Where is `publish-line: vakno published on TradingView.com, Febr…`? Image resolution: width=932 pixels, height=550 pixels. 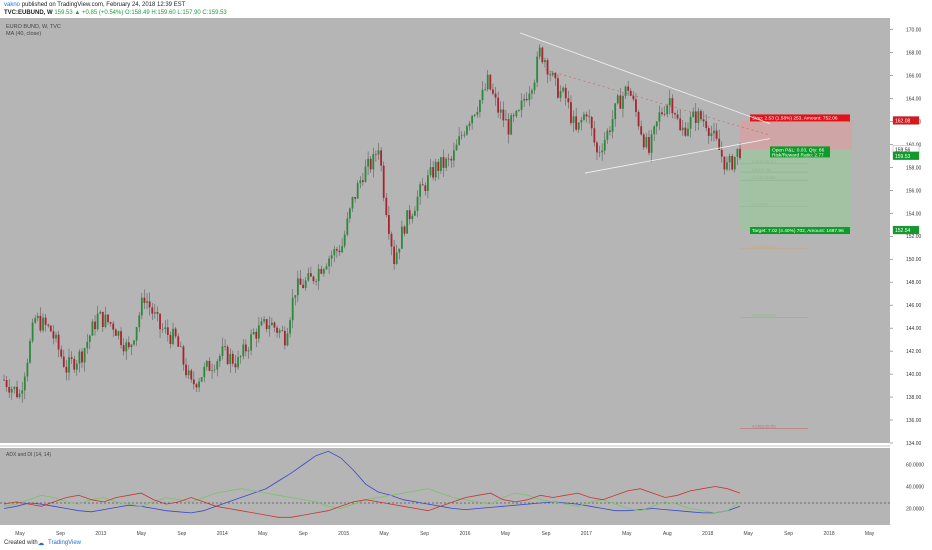
publish-line: vakno published on TradingView.com, Febr… is located at coordinates (94, 5).